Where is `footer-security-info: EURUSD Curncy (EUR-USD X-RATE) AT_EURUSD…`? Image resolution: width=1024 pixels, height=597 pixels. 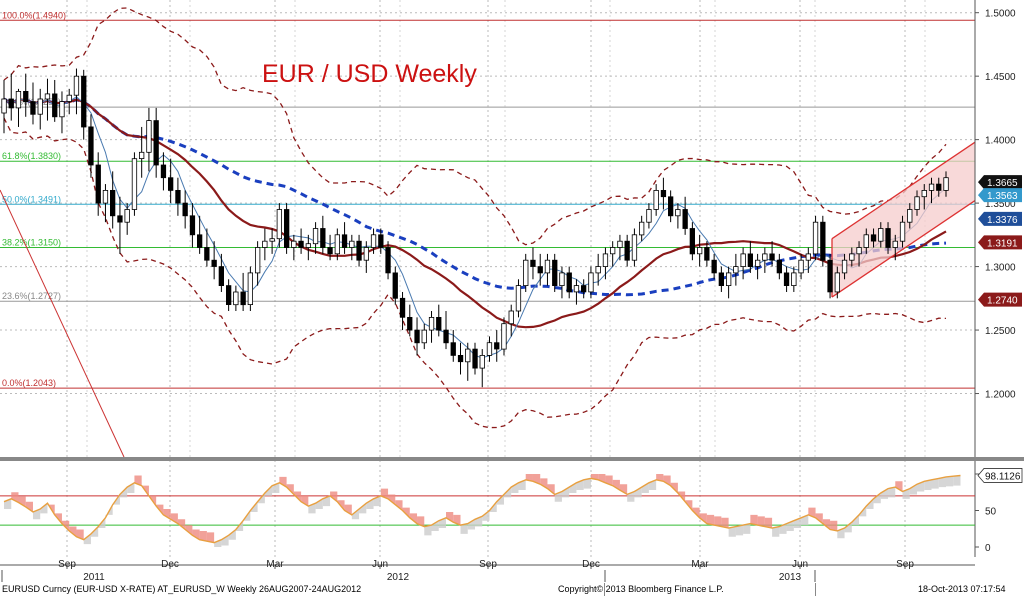
footer-security-info: EURUSD Curncy (EUR-USD X-RATE) AT_EURUSD… is located at coordinates (182, 589).